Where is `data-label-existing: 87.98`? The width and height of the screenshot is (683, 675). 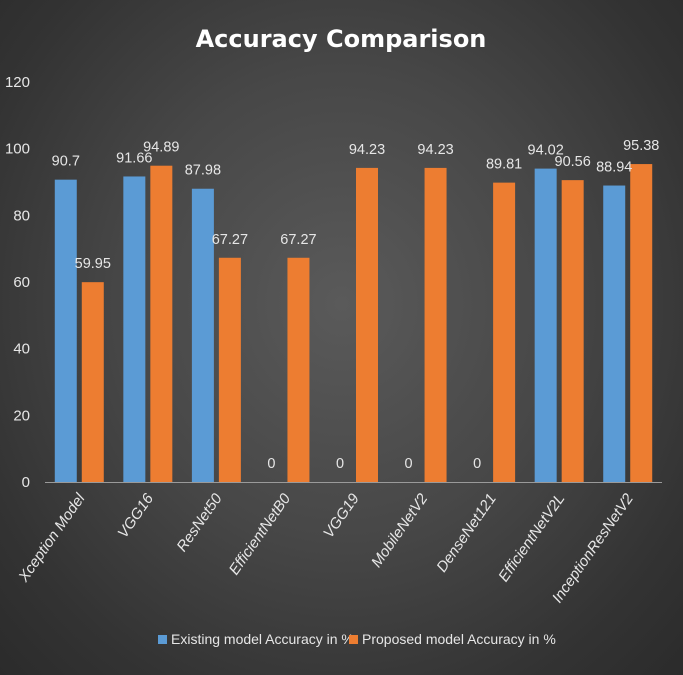
data-label-existing: 87.98 is located at coordinates (203, 171).